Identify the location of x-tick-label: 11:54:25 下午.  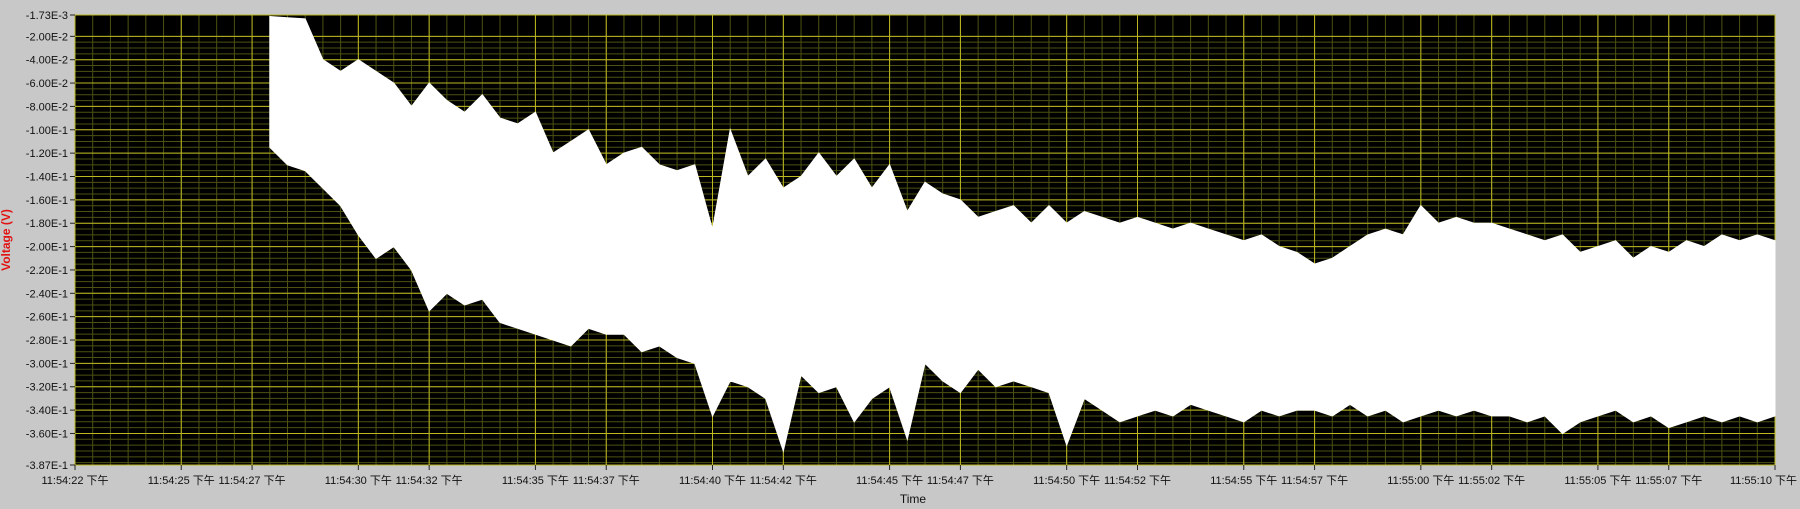
(181, 480).